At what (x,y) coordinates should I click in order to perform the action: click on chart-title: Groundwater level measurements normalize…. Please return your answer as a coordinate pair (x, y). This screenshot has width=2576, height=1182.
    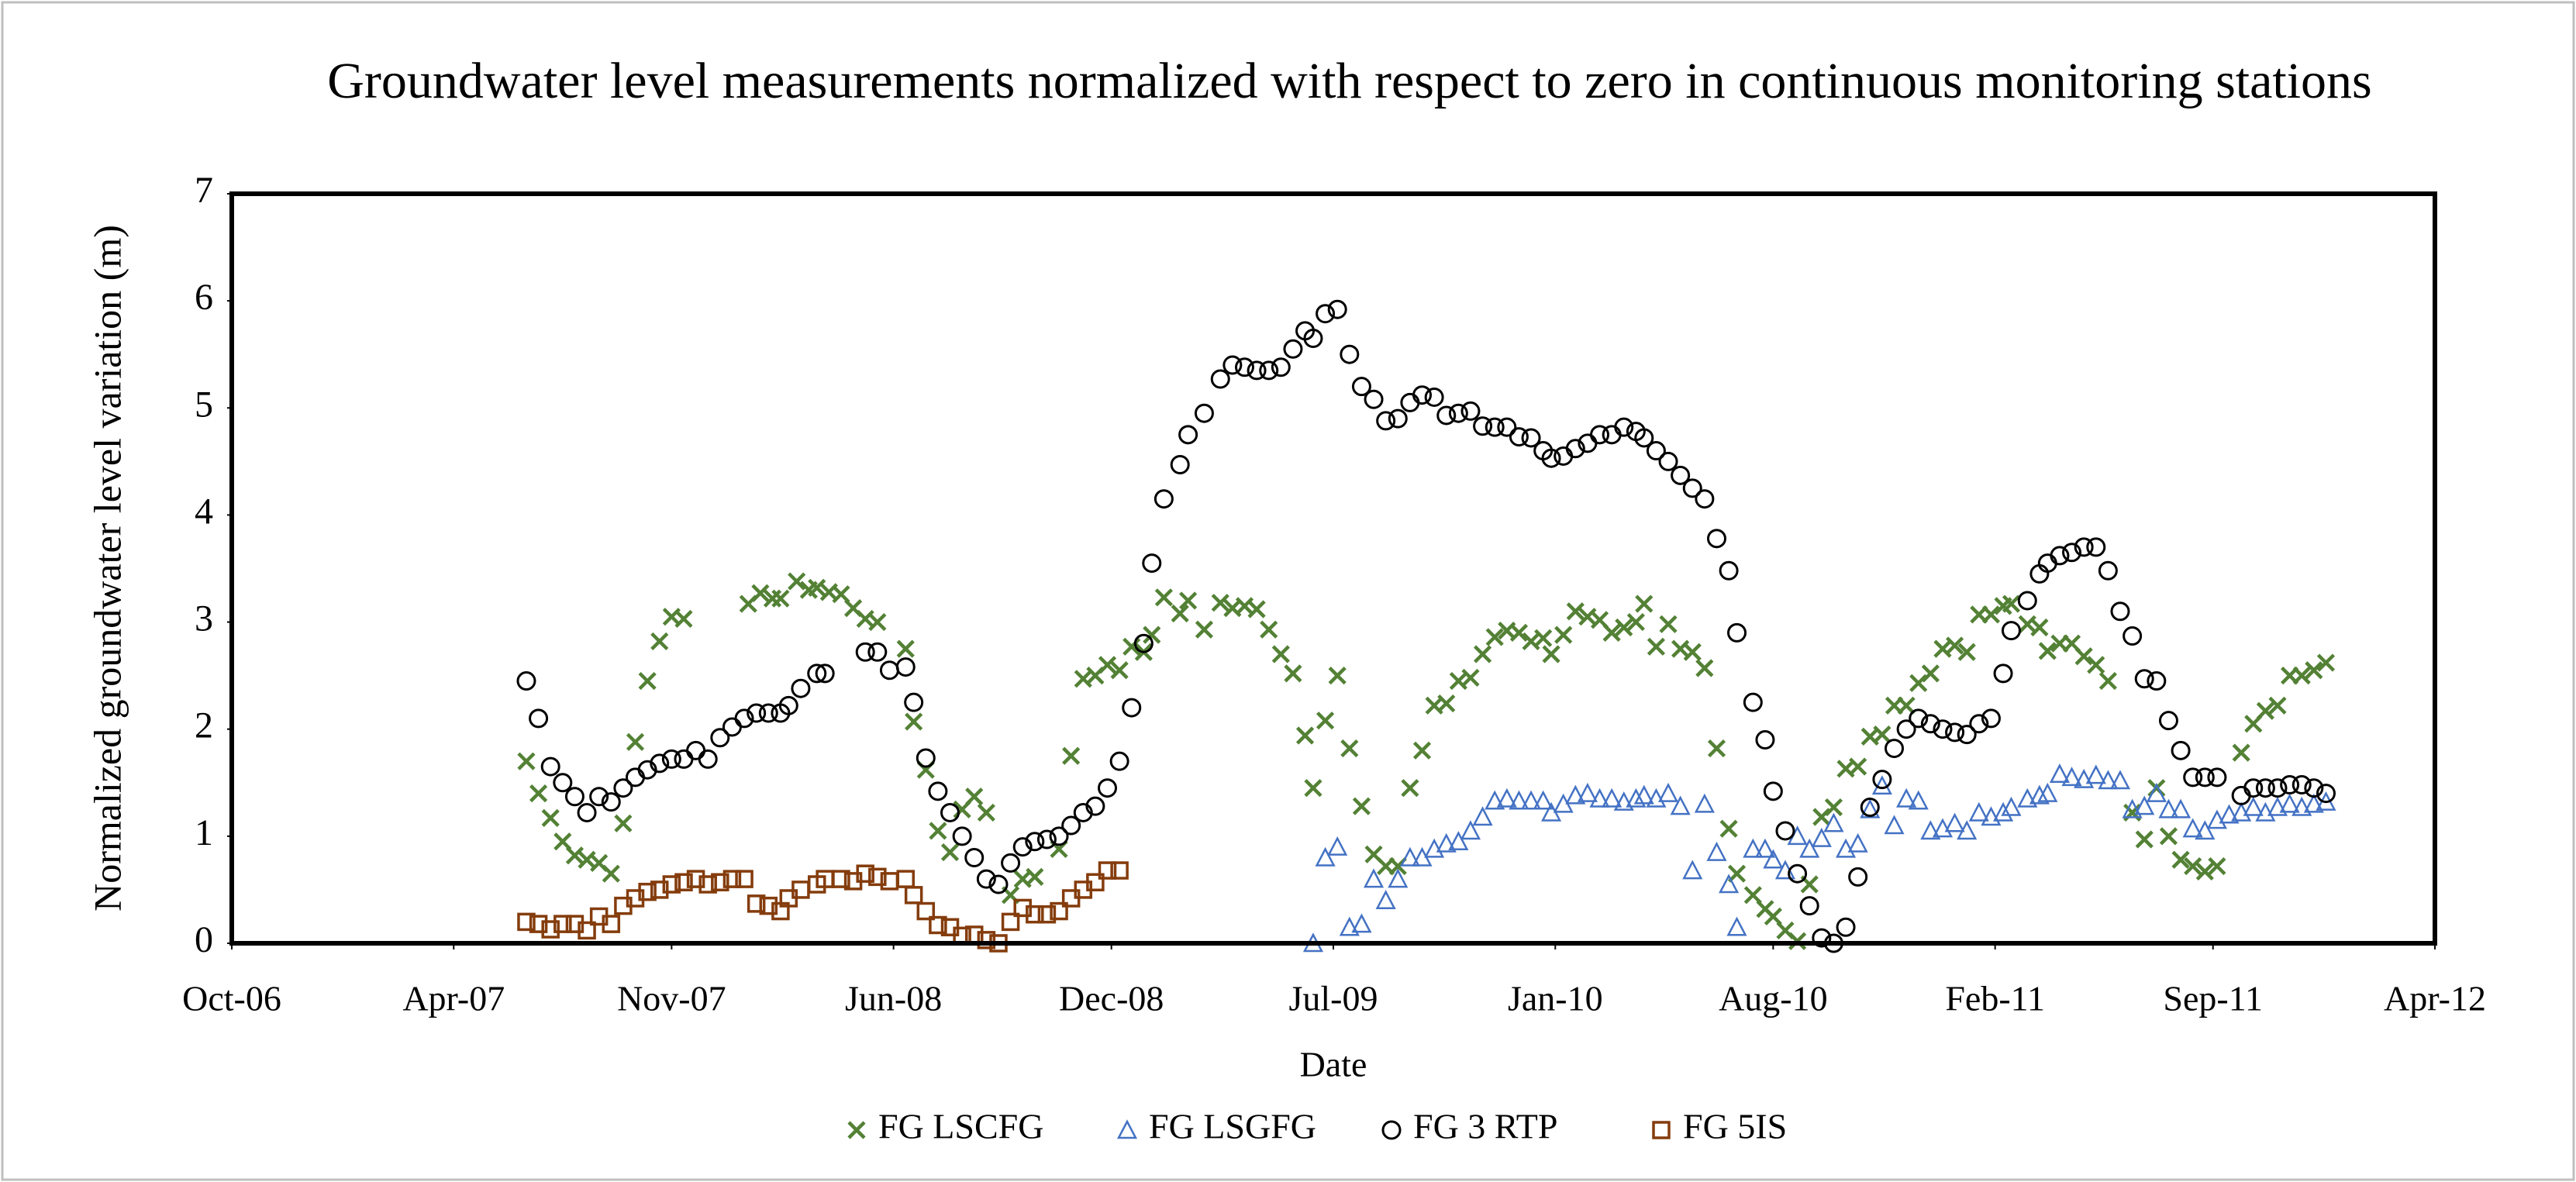
    Looking at the image, I should click on (1349, 81).